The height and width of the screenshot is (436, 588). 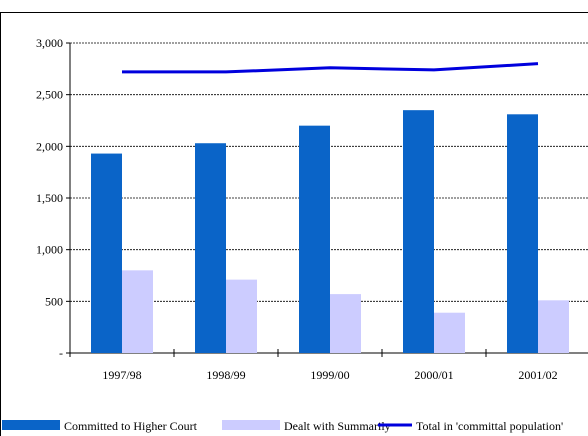 I want to click on x-tick-label: 1998/99, so click(x=225, y=375).